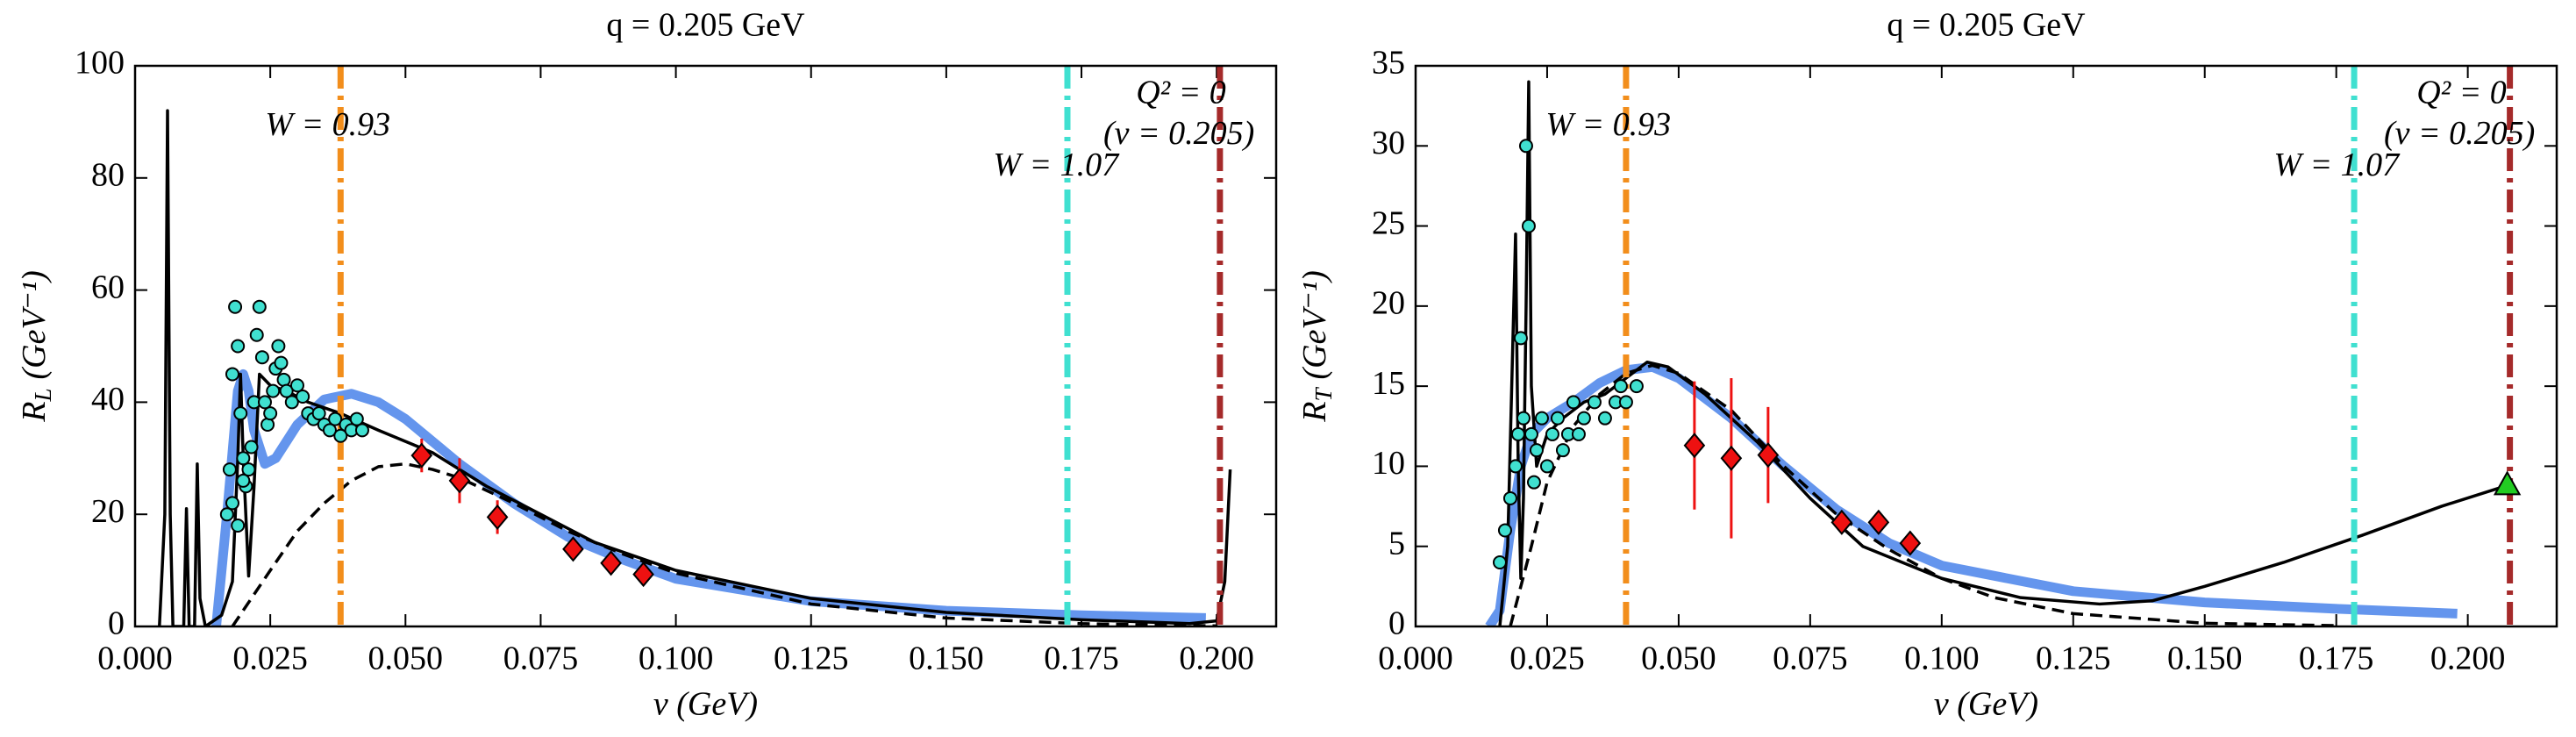  Describe the element at coordinates (100, 63) in the screenshot. I see `y-tick-label: 100` at that location.